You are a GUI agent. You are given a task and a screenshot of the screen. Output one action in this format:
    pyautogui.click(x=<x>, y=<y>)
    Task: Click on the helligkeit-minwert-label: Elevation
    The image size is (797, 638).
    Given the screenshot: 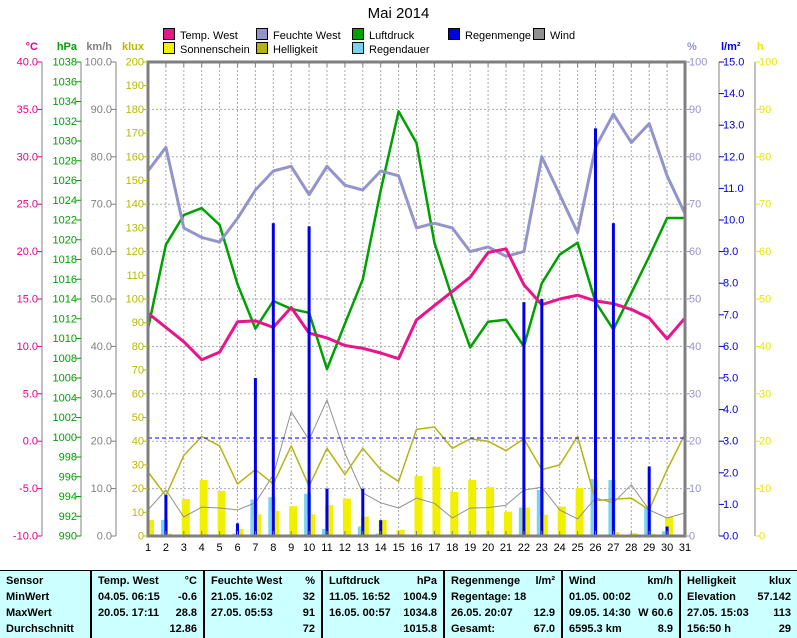 What is the action you would take?
    pyautogui.click(x=711, y=597)
    